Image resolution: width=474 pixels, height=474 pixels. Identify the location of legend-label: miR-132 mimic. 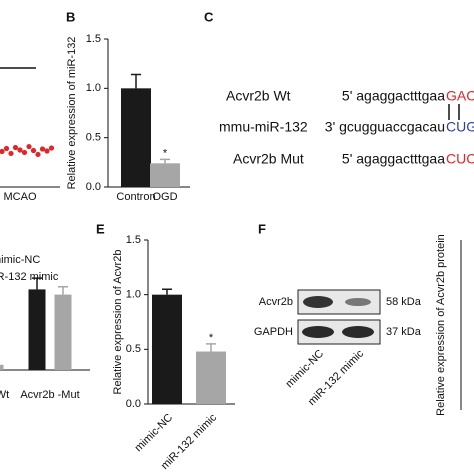
(29, 277).